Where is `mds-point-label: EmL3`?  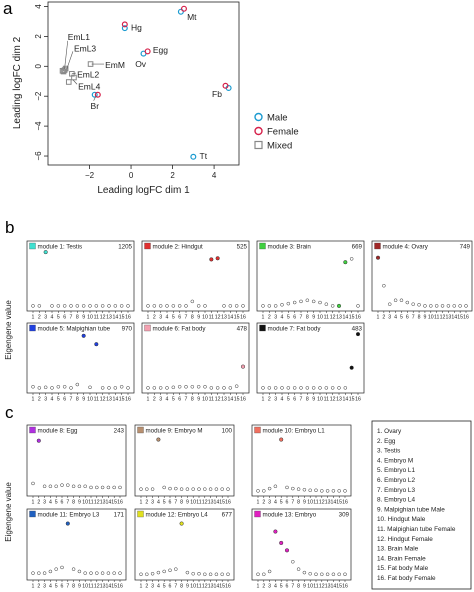 mds-point-label: EmL3 is located at coordinates (85, 48).